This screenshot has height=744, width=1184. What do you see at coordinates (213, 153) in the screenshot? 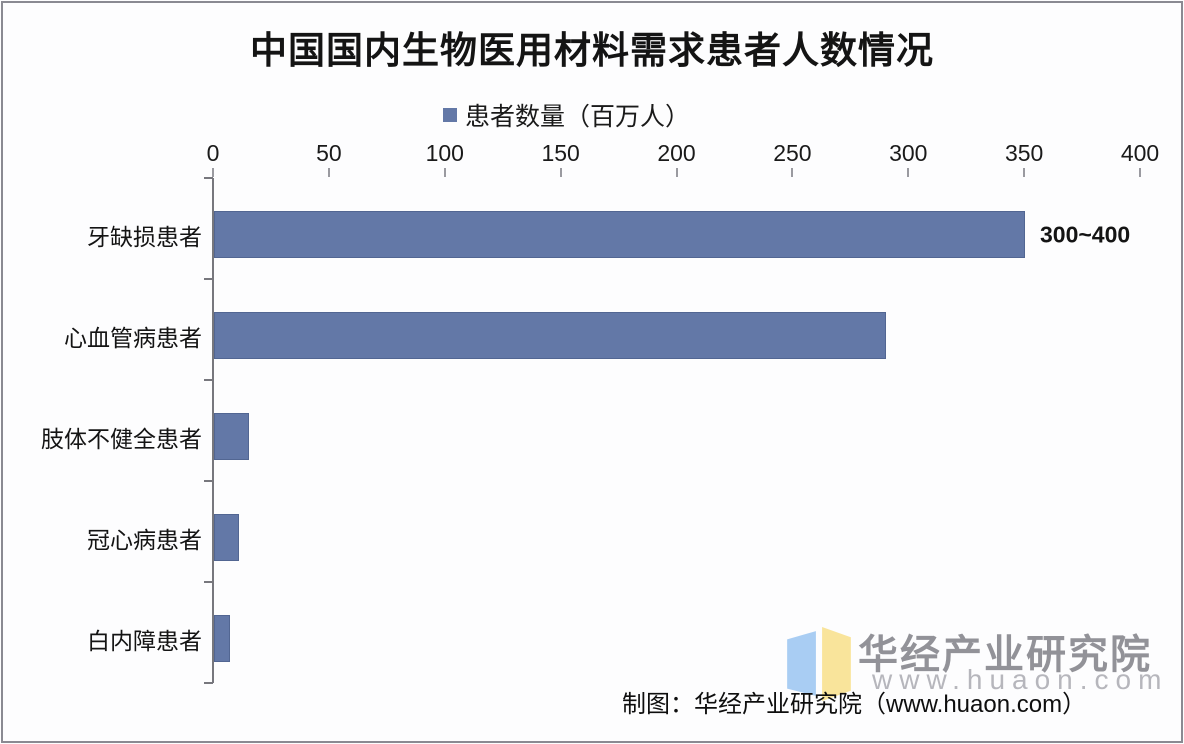
I see `x-axis-tick-label: 0` at bounding box center [213, 153].